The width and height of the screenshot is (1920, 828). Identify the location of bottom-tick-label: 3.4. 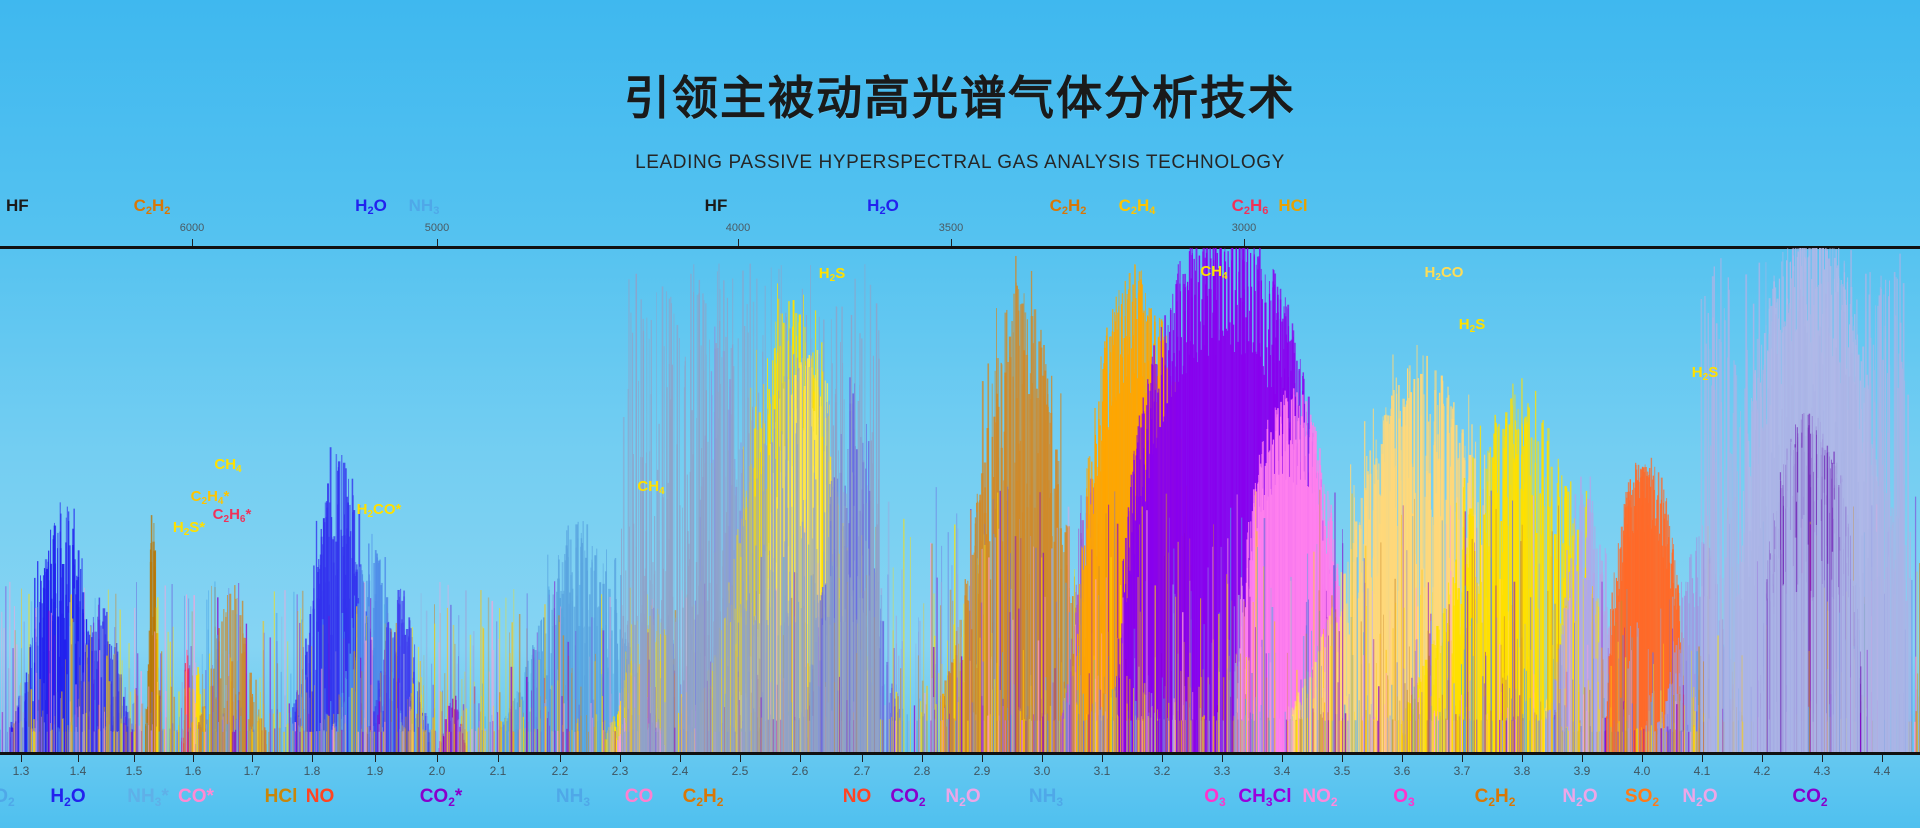
(1282, 771).